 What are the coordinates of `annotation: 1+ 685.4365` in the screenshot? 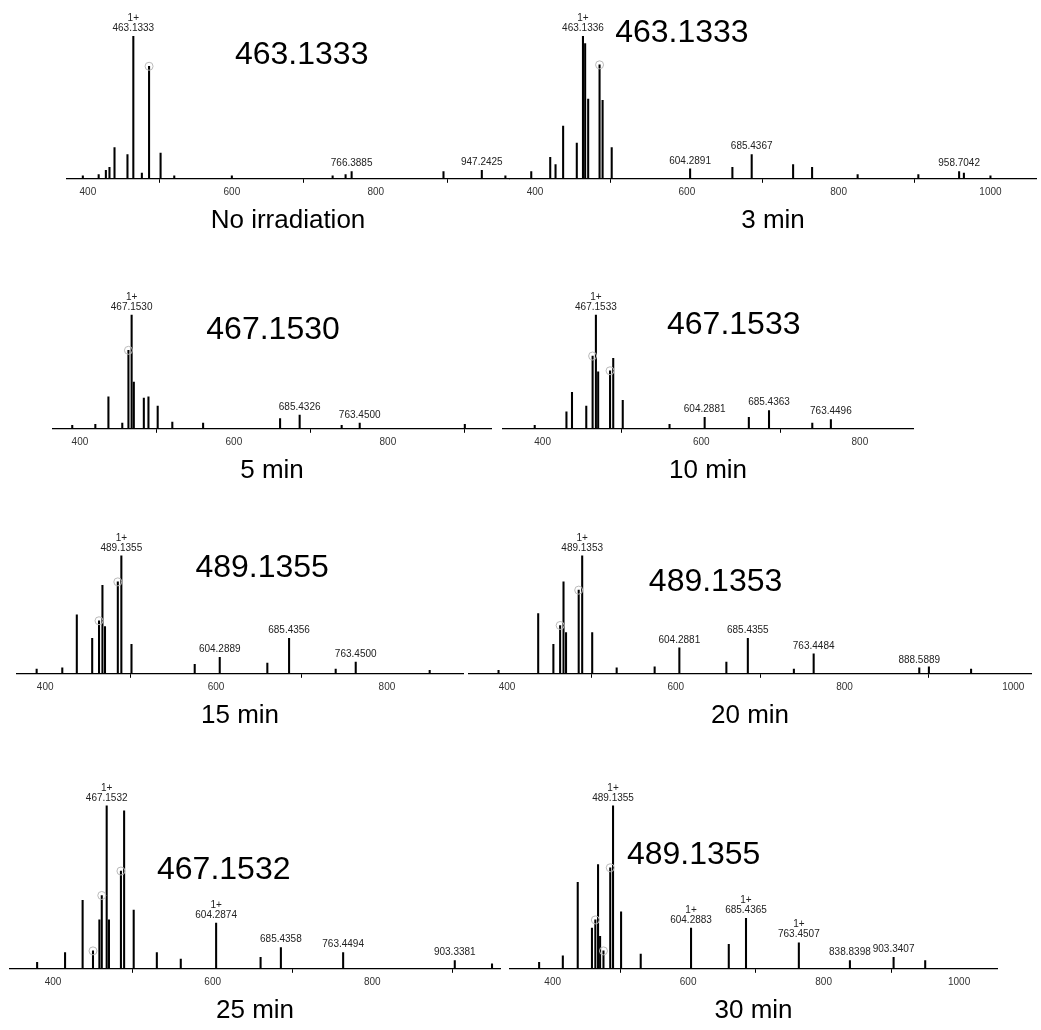 It's located at (746, 905).